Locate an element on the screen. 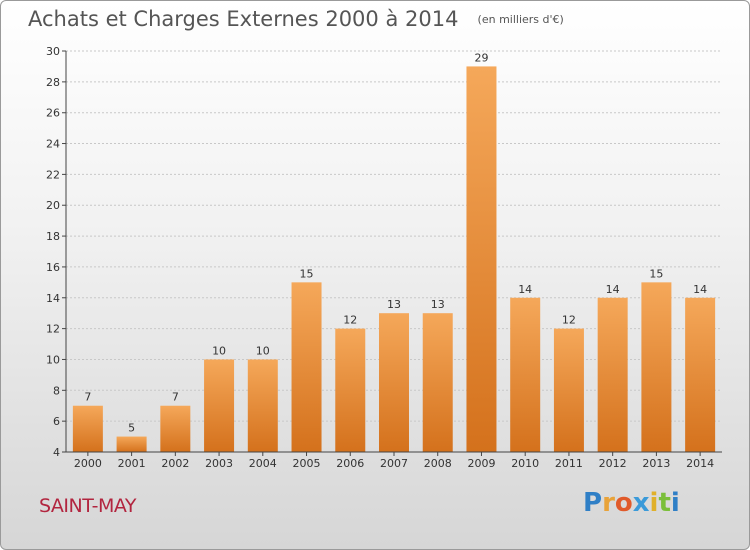 This screenshot has height=550, width=750. chart-subtitle: (en milliers d'€) is located at coordinates (520, 19).